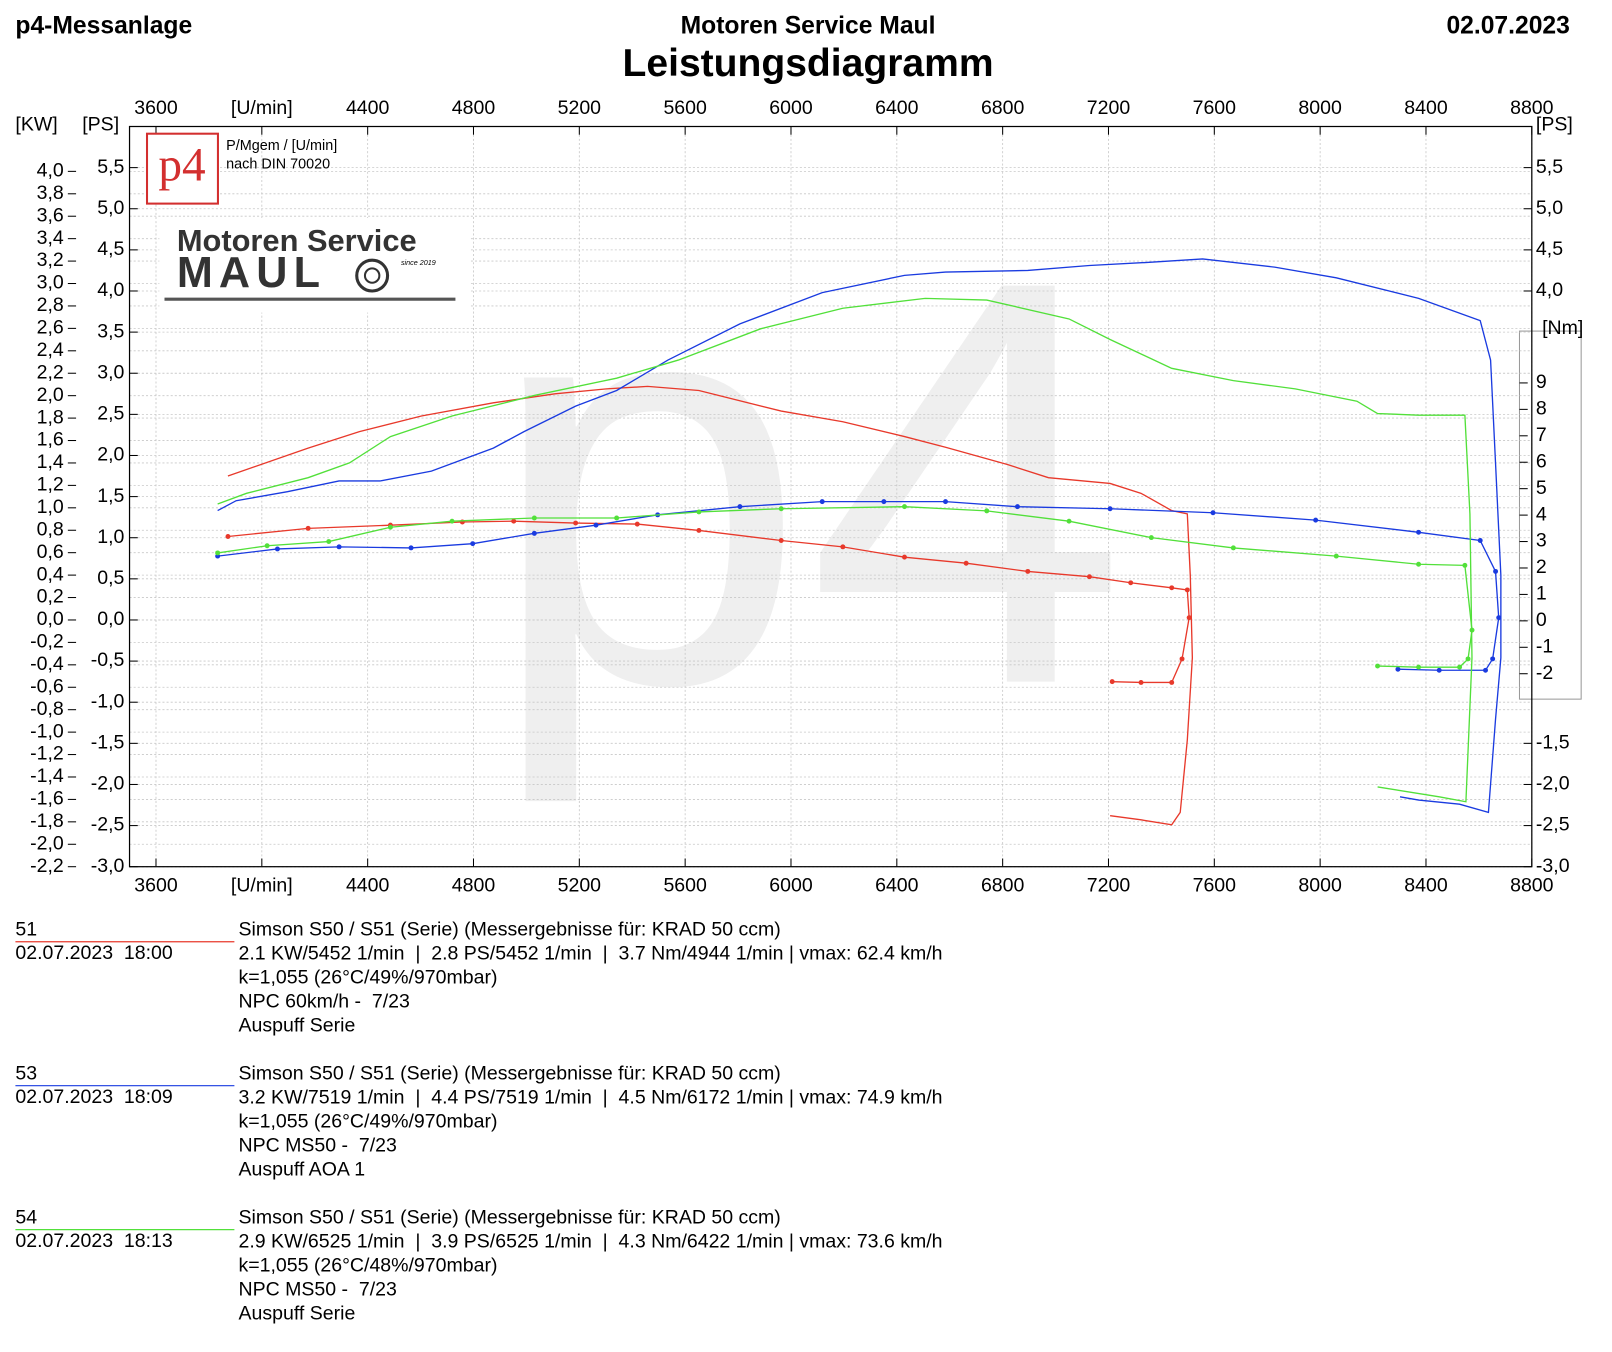 This screenshot has height=1352, width=1612. I want to click on y2-tick-label: -1, so click(1544, 646).